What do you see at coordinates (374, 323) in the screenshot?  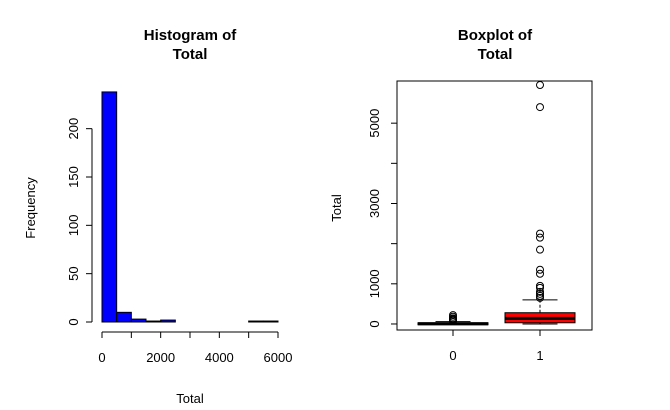 I see `boxplot-y-tick-label-0: 0` at bounding box center [374, 323].